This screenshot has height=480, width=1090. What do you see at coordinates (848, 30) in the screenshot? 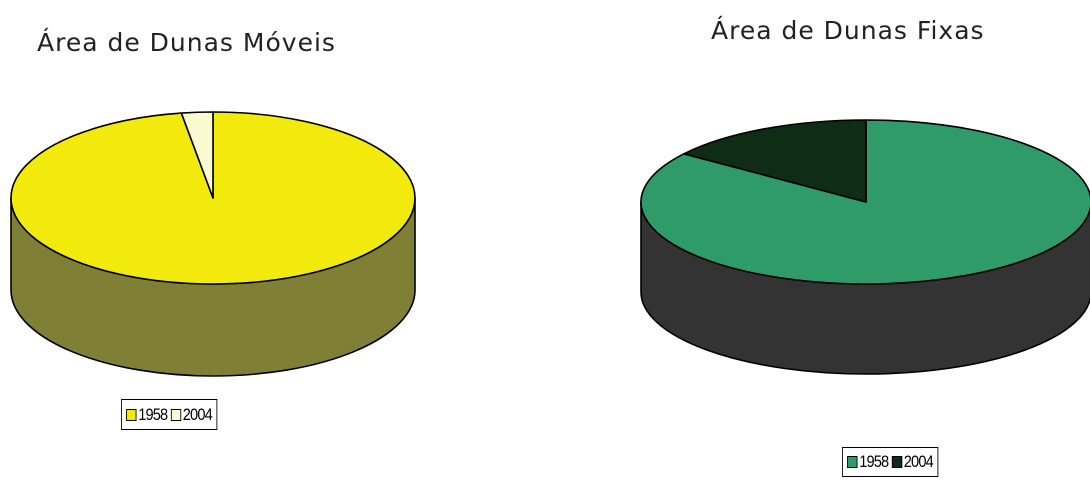
I see `chart-title-dunas-fixas: Área de Dunas Fixas` at bounding box center [848, 30].